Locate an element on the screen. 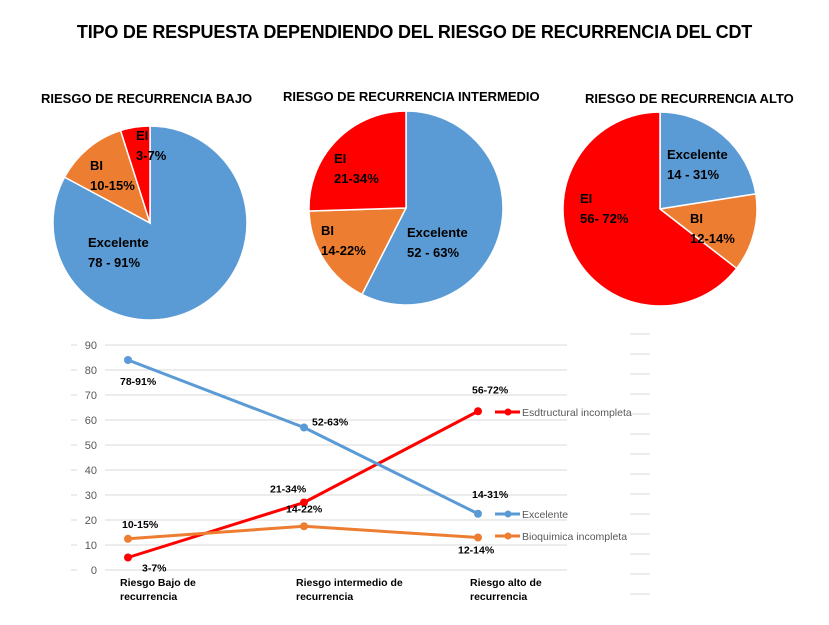 This screenshot has height=625, width=829. y-tick-label: 50 is located at coordinates (91, 446).